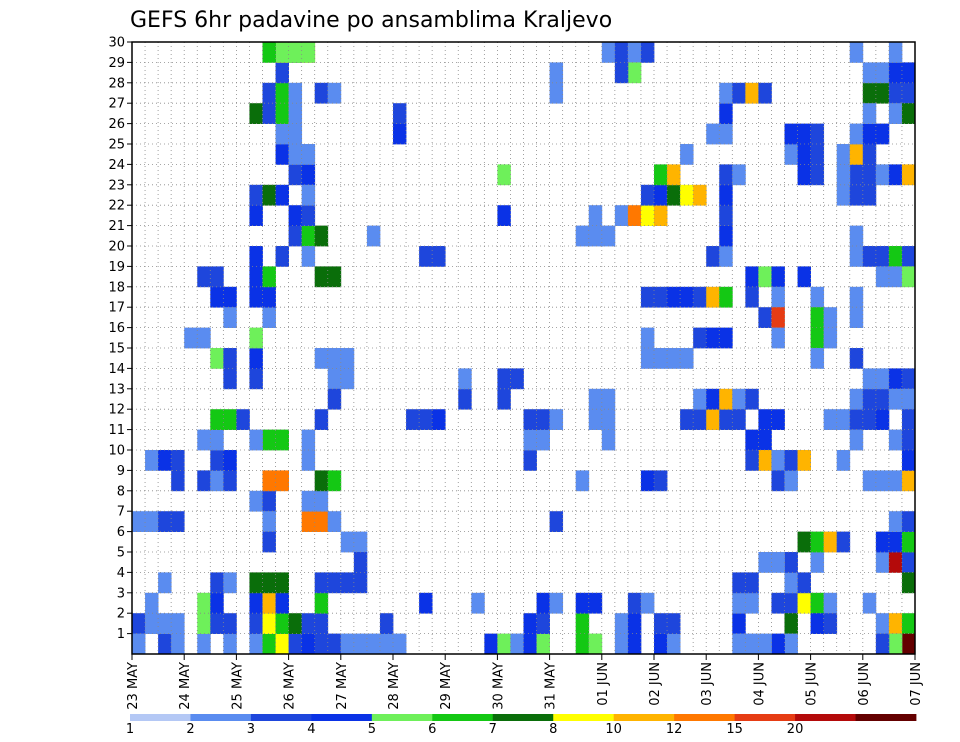  What do you see at coordinates (372, 729) in the screenshot?
I see `colorbar-label: 5` at bounding box center [372, 729].